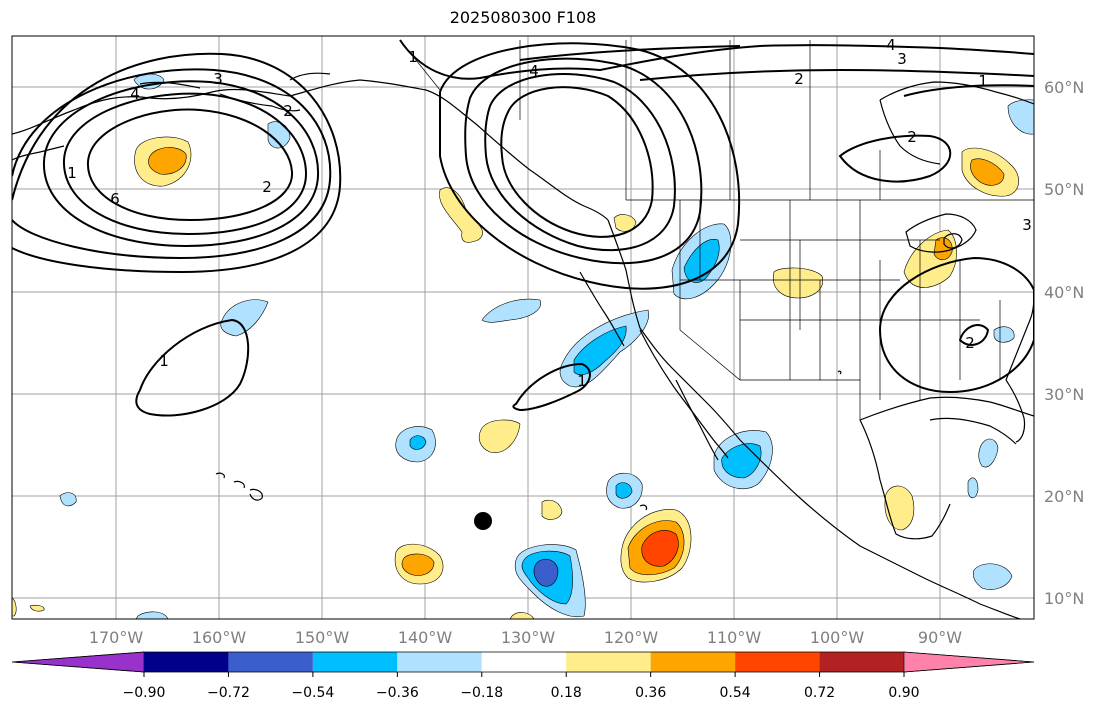  What do you see at coordinates (523, 17) in the screenshot?
I see `map-title: 2025080300 F108` at bounding box center [523, 17].